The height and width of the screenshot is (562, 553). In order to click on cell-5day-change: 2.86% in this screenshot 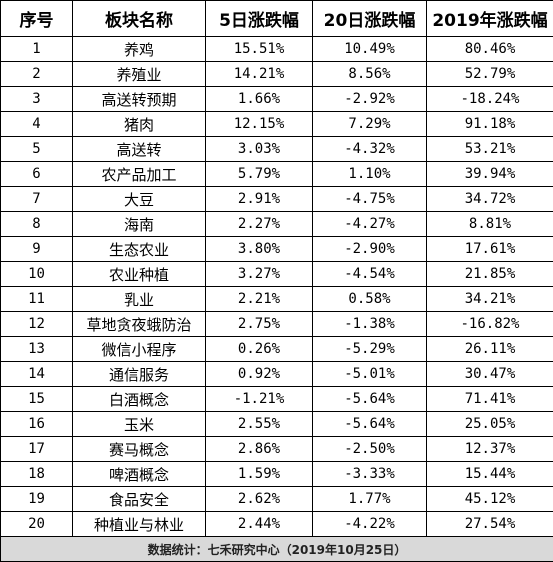, I will do `click(259, 449)`.